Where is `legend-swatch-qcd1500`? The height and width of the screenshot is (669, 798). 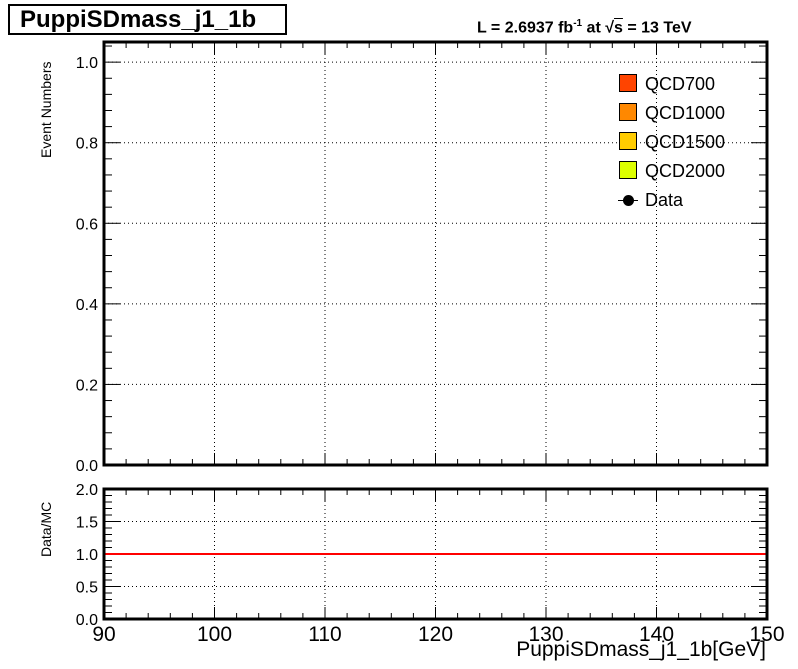
legend-swatch-qcd1500 is located at coordinates (628, 141).